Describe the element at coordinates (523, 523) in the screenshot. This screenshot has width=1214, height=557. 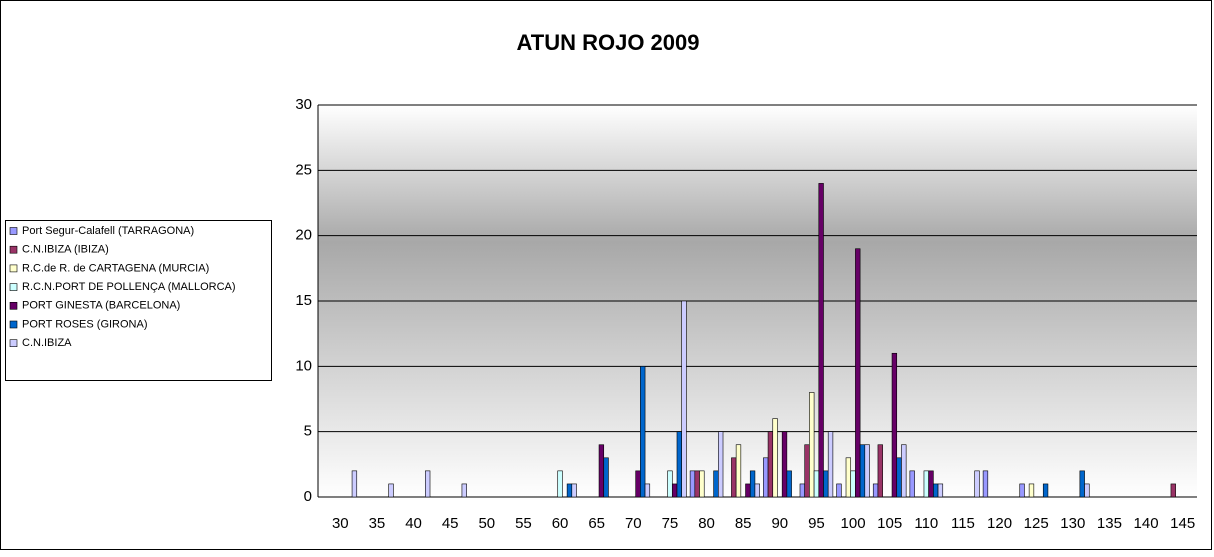
I see `x-tick-label: 55` at that location.